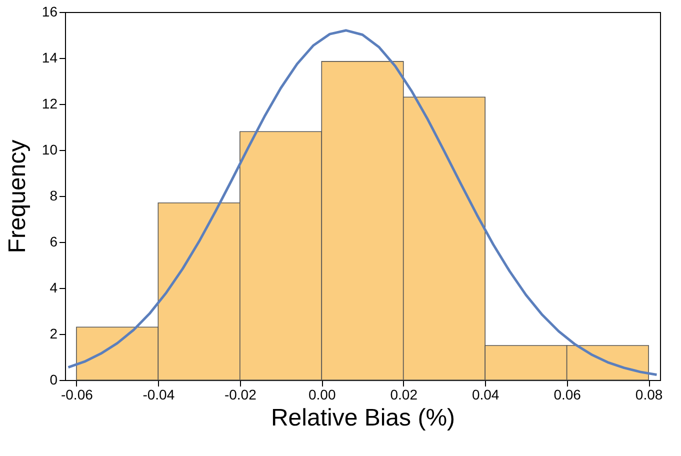 Image resolution: width=681 pixels, height=456 pixels. Describe the element at coordinates (568, 394) in the screenshot. I see `x-tick-label: 0.06` at that location.